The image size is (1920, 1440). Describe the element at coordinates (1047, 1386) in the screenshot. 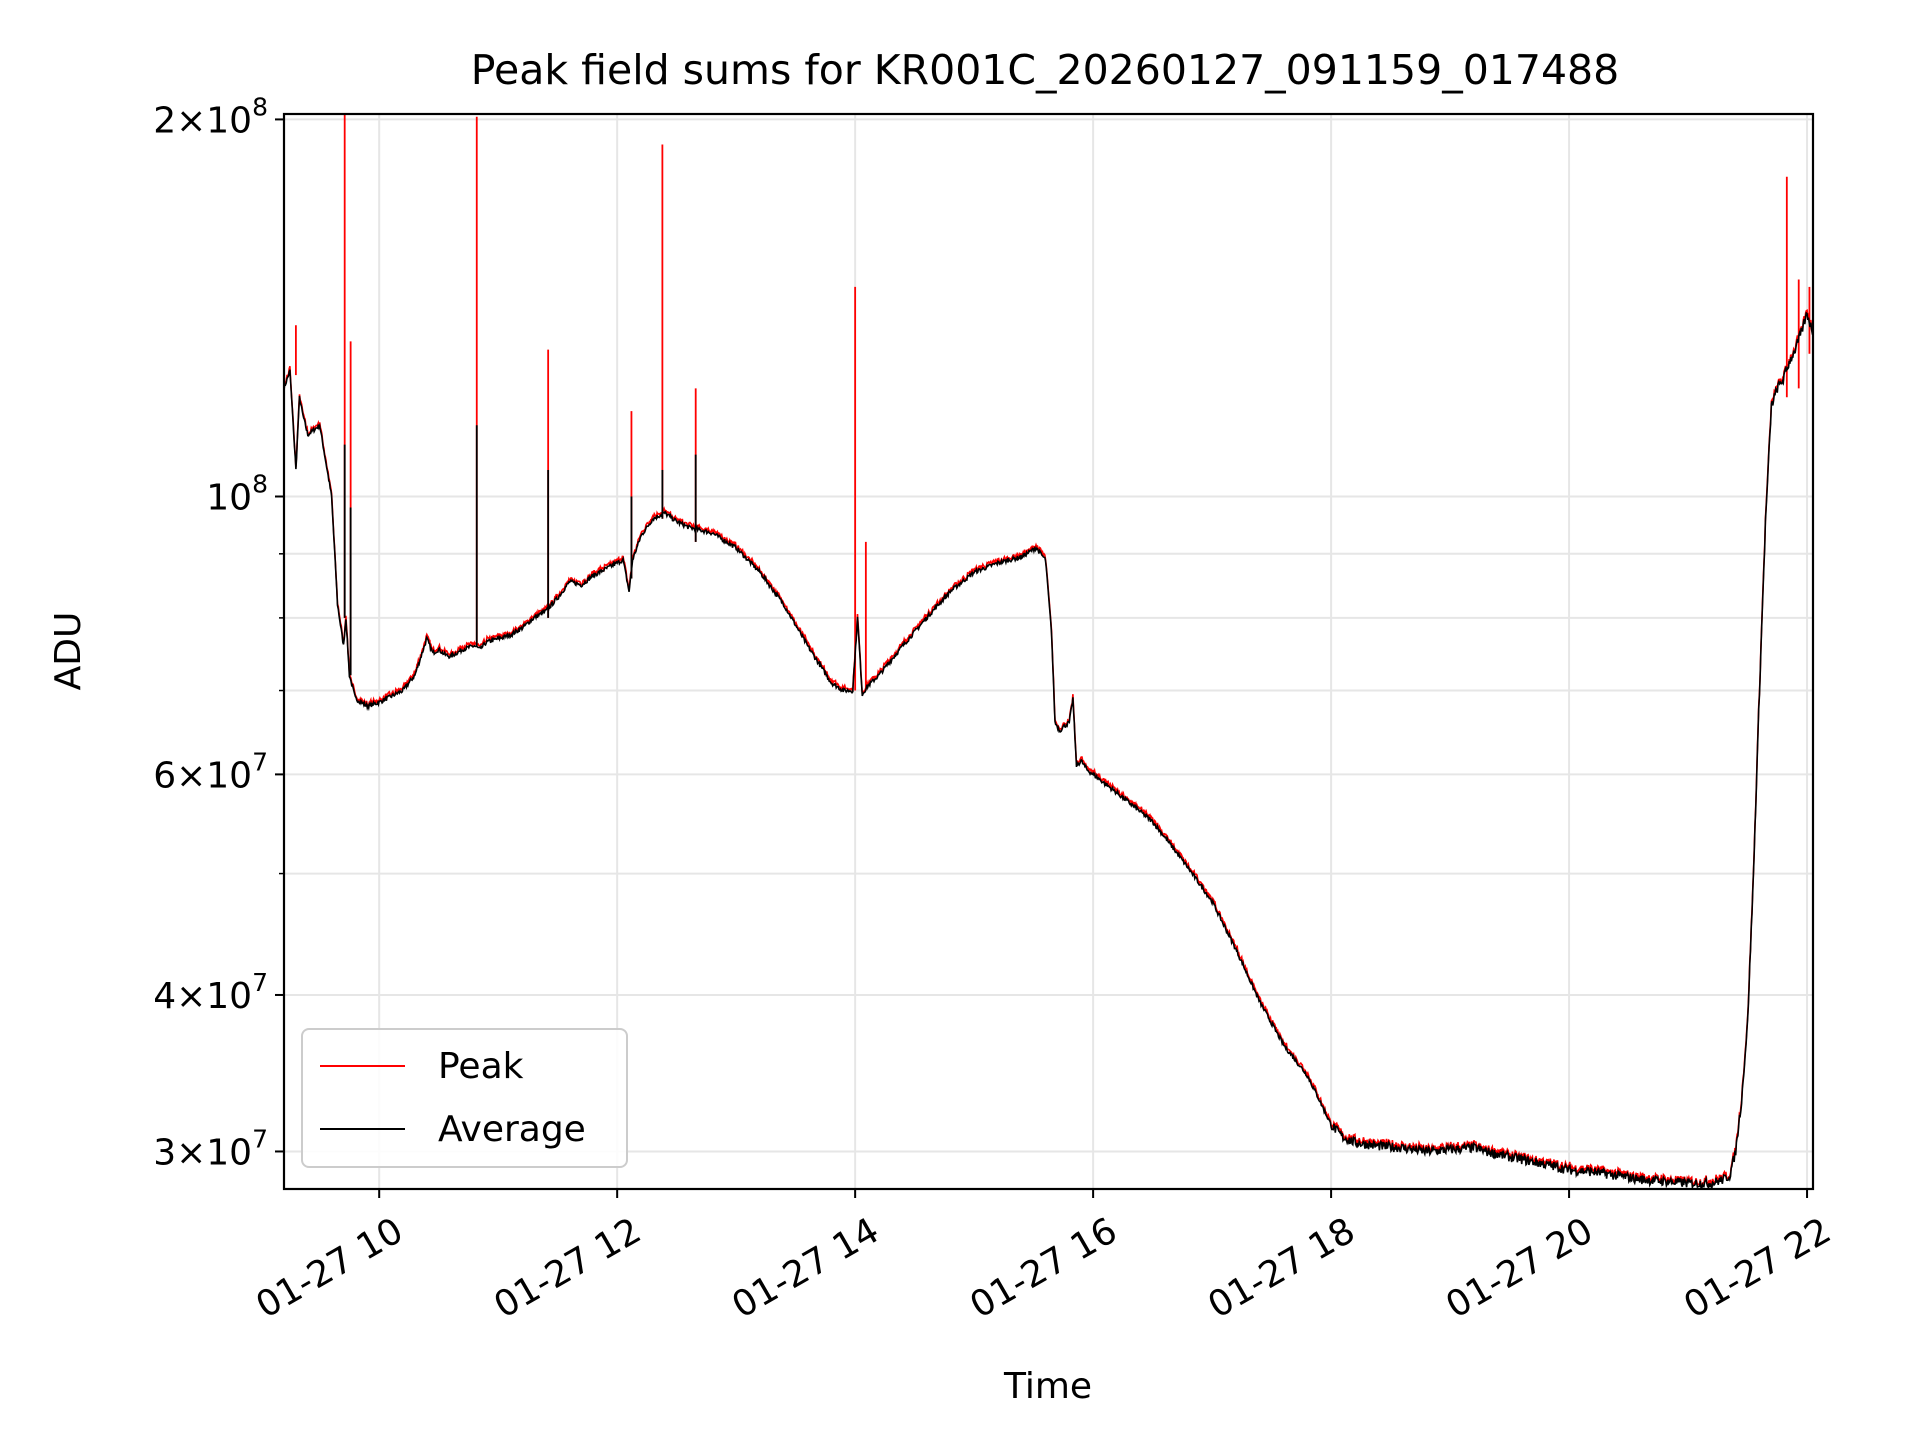

I see `x-axis-label: Time` at that location.